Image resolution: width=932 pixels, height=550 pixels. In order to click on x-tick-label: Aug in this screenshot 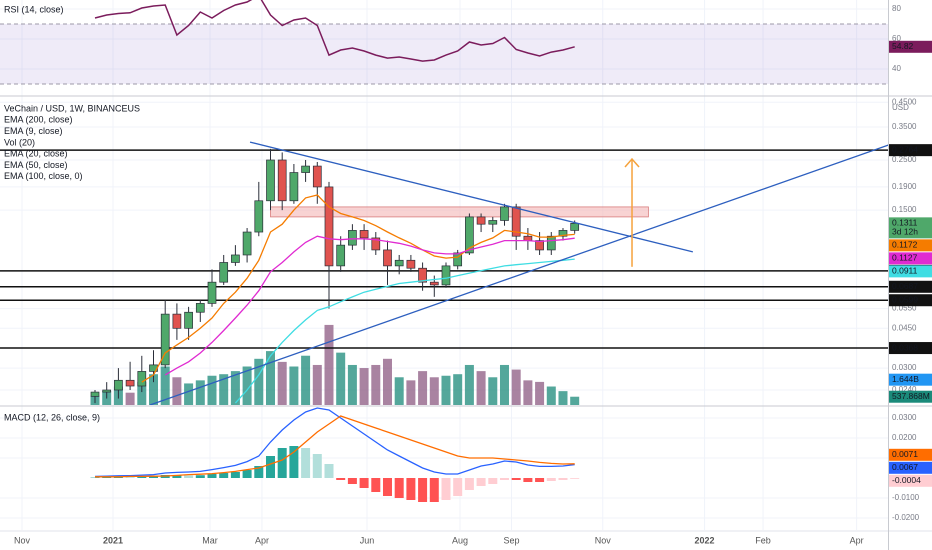, I will do `click(460, 540)`.